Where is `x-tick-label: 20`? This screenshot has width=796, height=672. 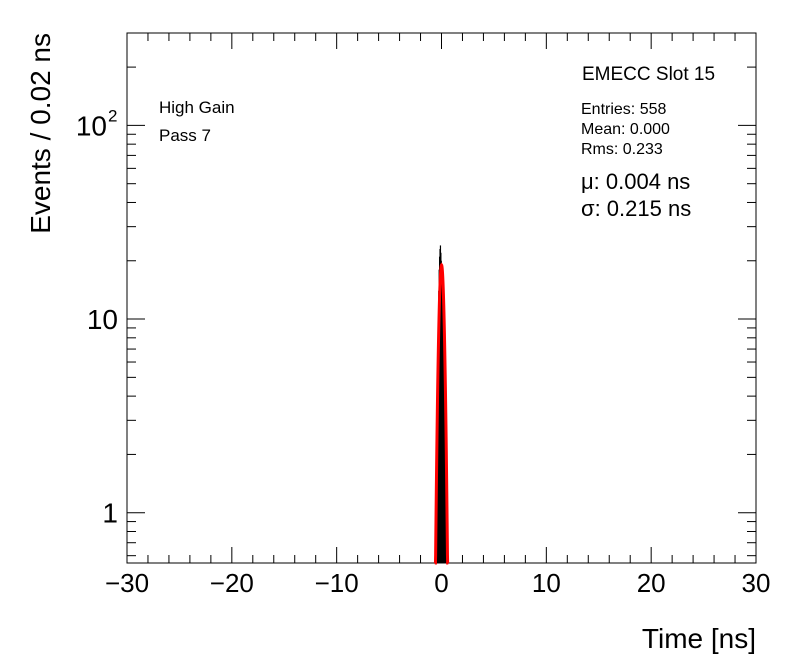 x-tick-label: 20 is located at coordinates (651, 583).